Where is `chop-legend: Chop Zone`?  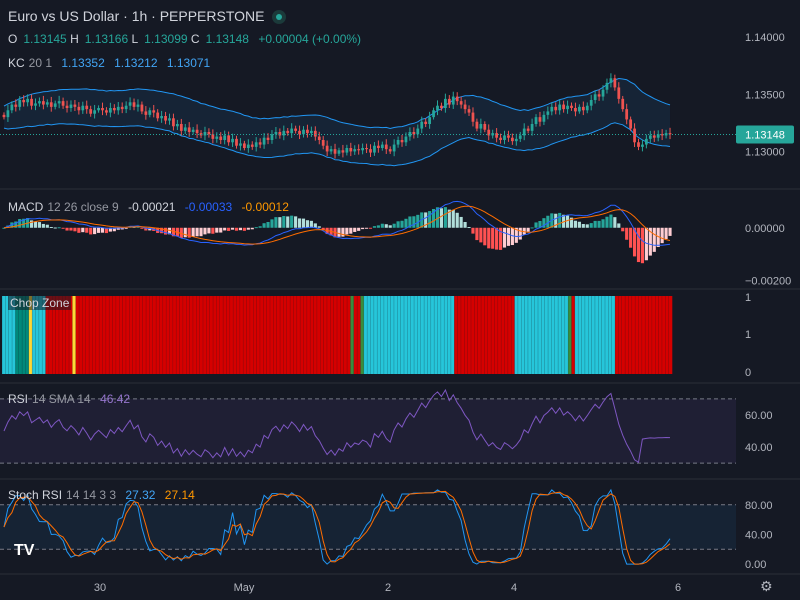 chop-legend: Chop Zone is located at coordinates (40, 303).